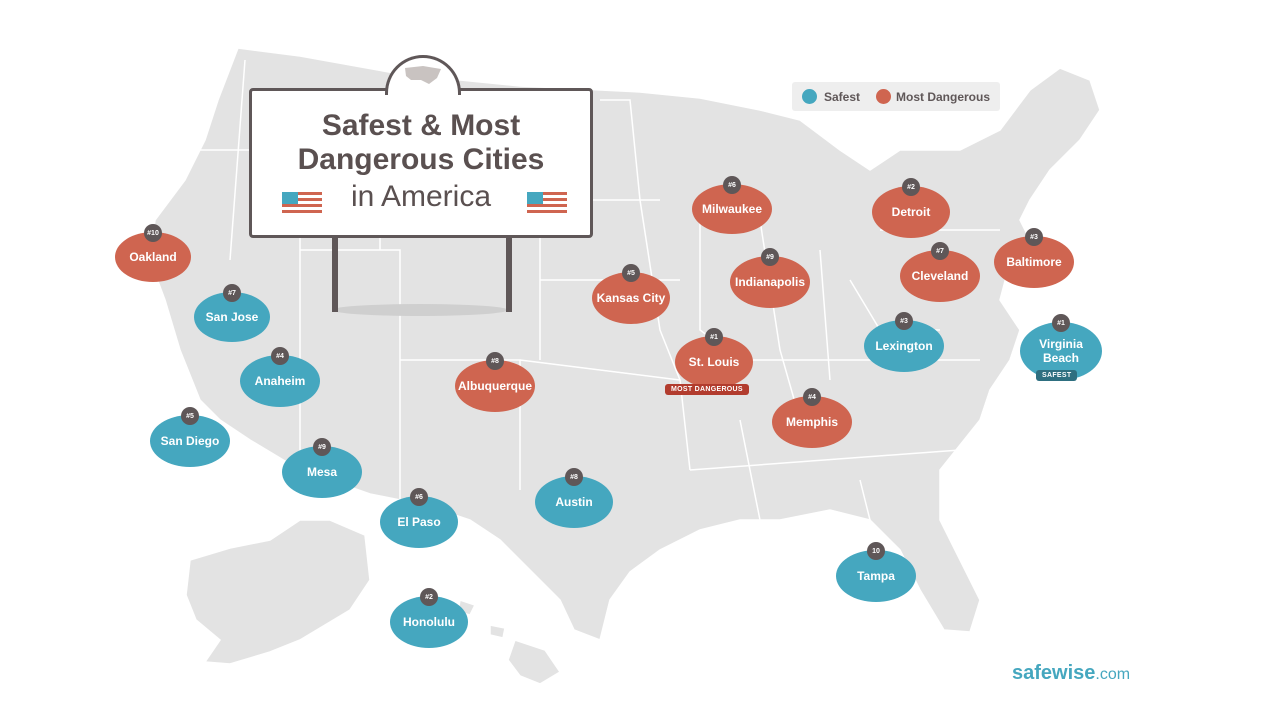 The height and width of the screenshot is (720, 1280). I want to click on sign-title-line3: in America, so click(421, 196).